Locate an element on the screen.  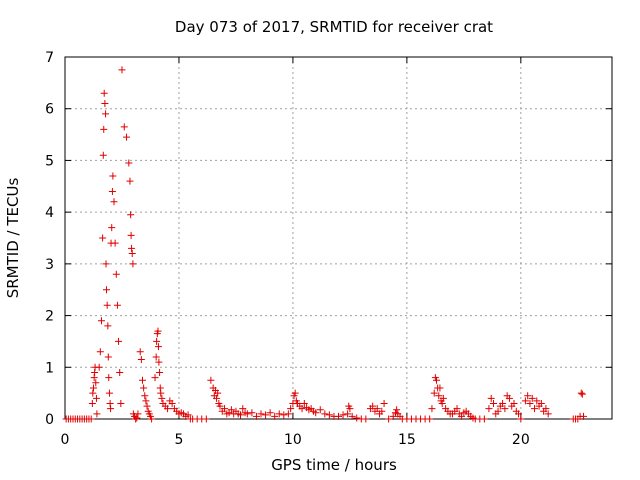
x-tick-label: 0 is located at coordinates (65, 440).